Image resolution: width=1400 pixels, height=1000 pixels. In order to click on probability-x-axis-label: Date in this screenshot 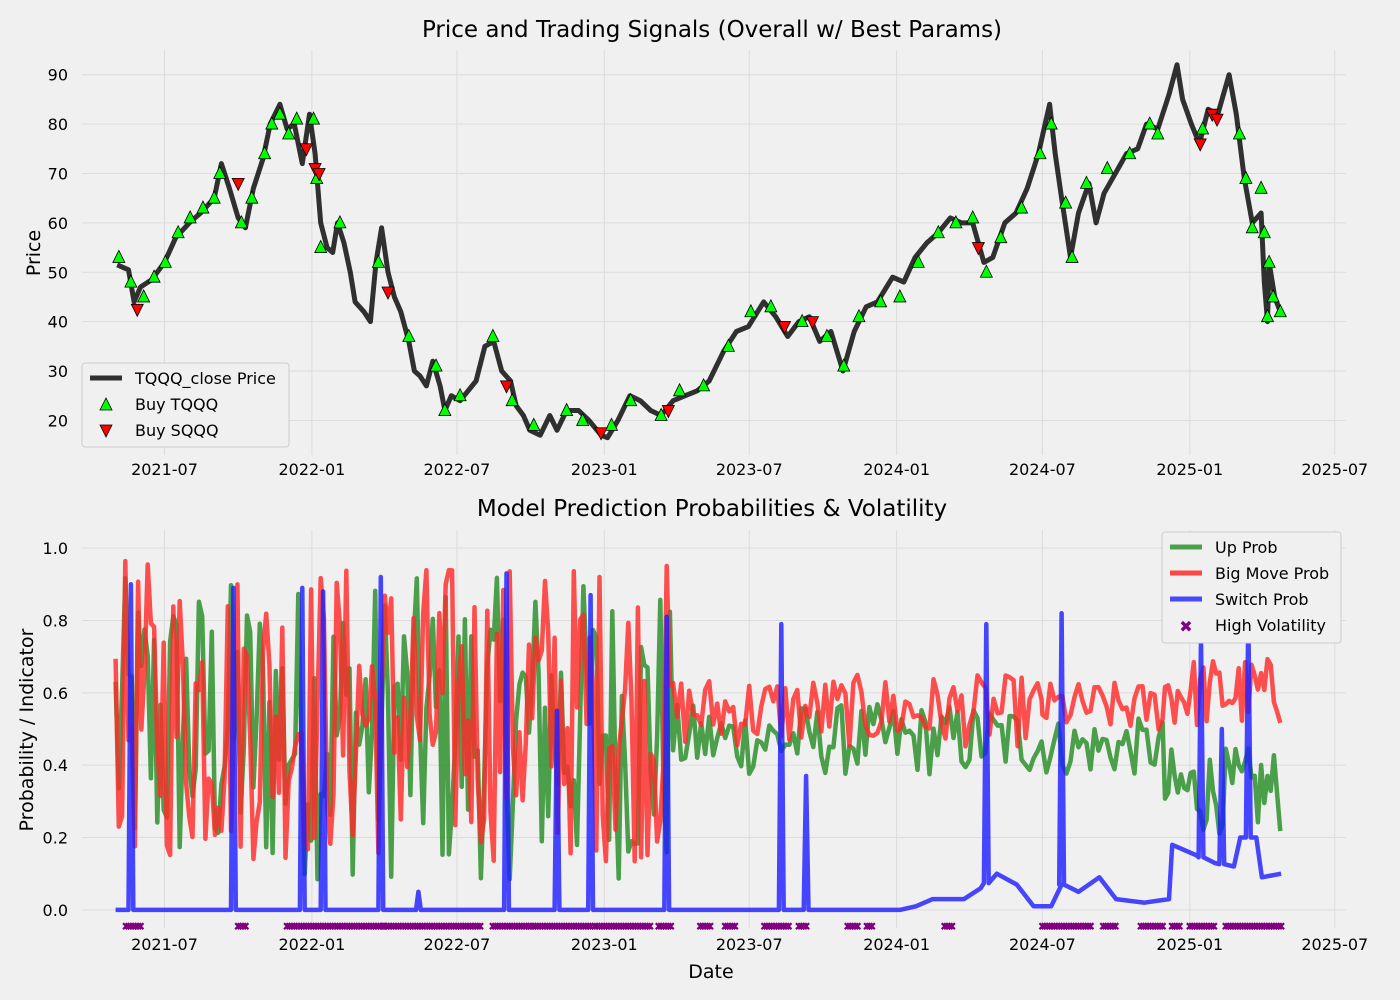, I will do `click(710, 972)`.